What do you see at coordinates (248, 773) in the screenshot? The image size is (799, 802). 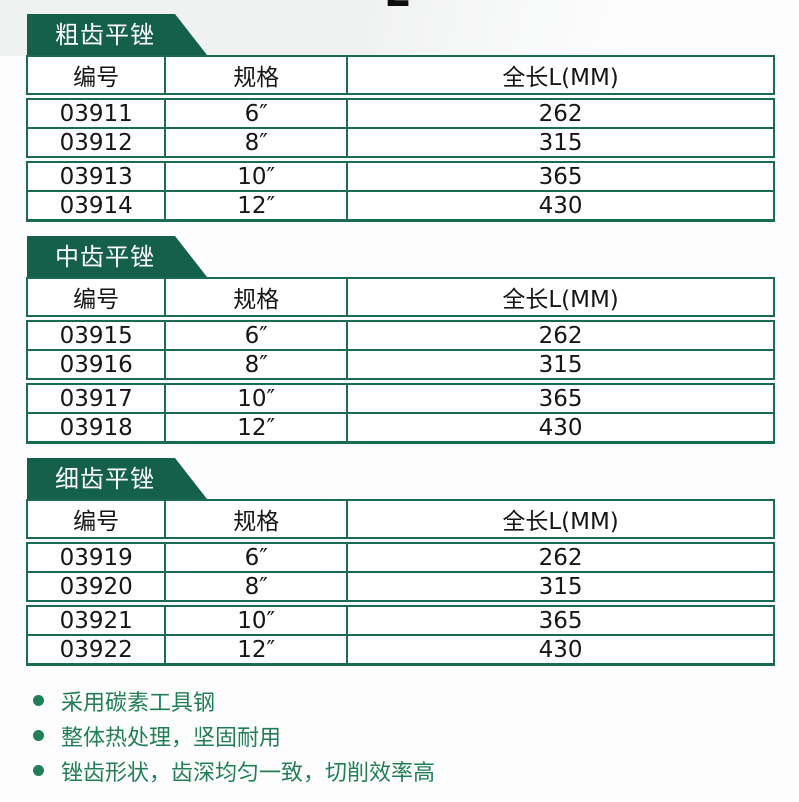 I see `feature-text: 锉齿形状，齿深均匀一致，切削效率高` at bounding box center [248, 773].